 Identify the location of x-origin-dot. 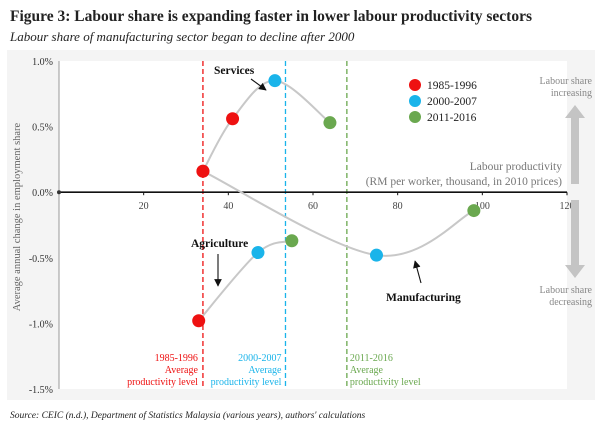
(59, 192).